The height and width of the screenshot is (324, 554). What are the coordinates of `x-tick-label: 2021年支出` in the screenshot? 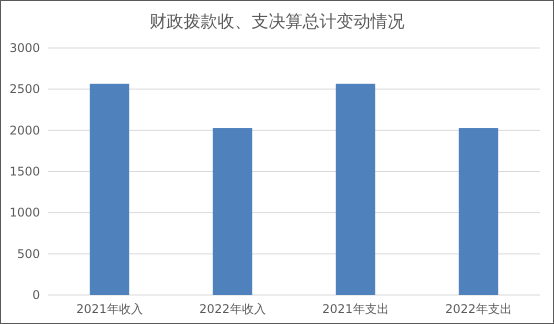 It's located at (355, 309).